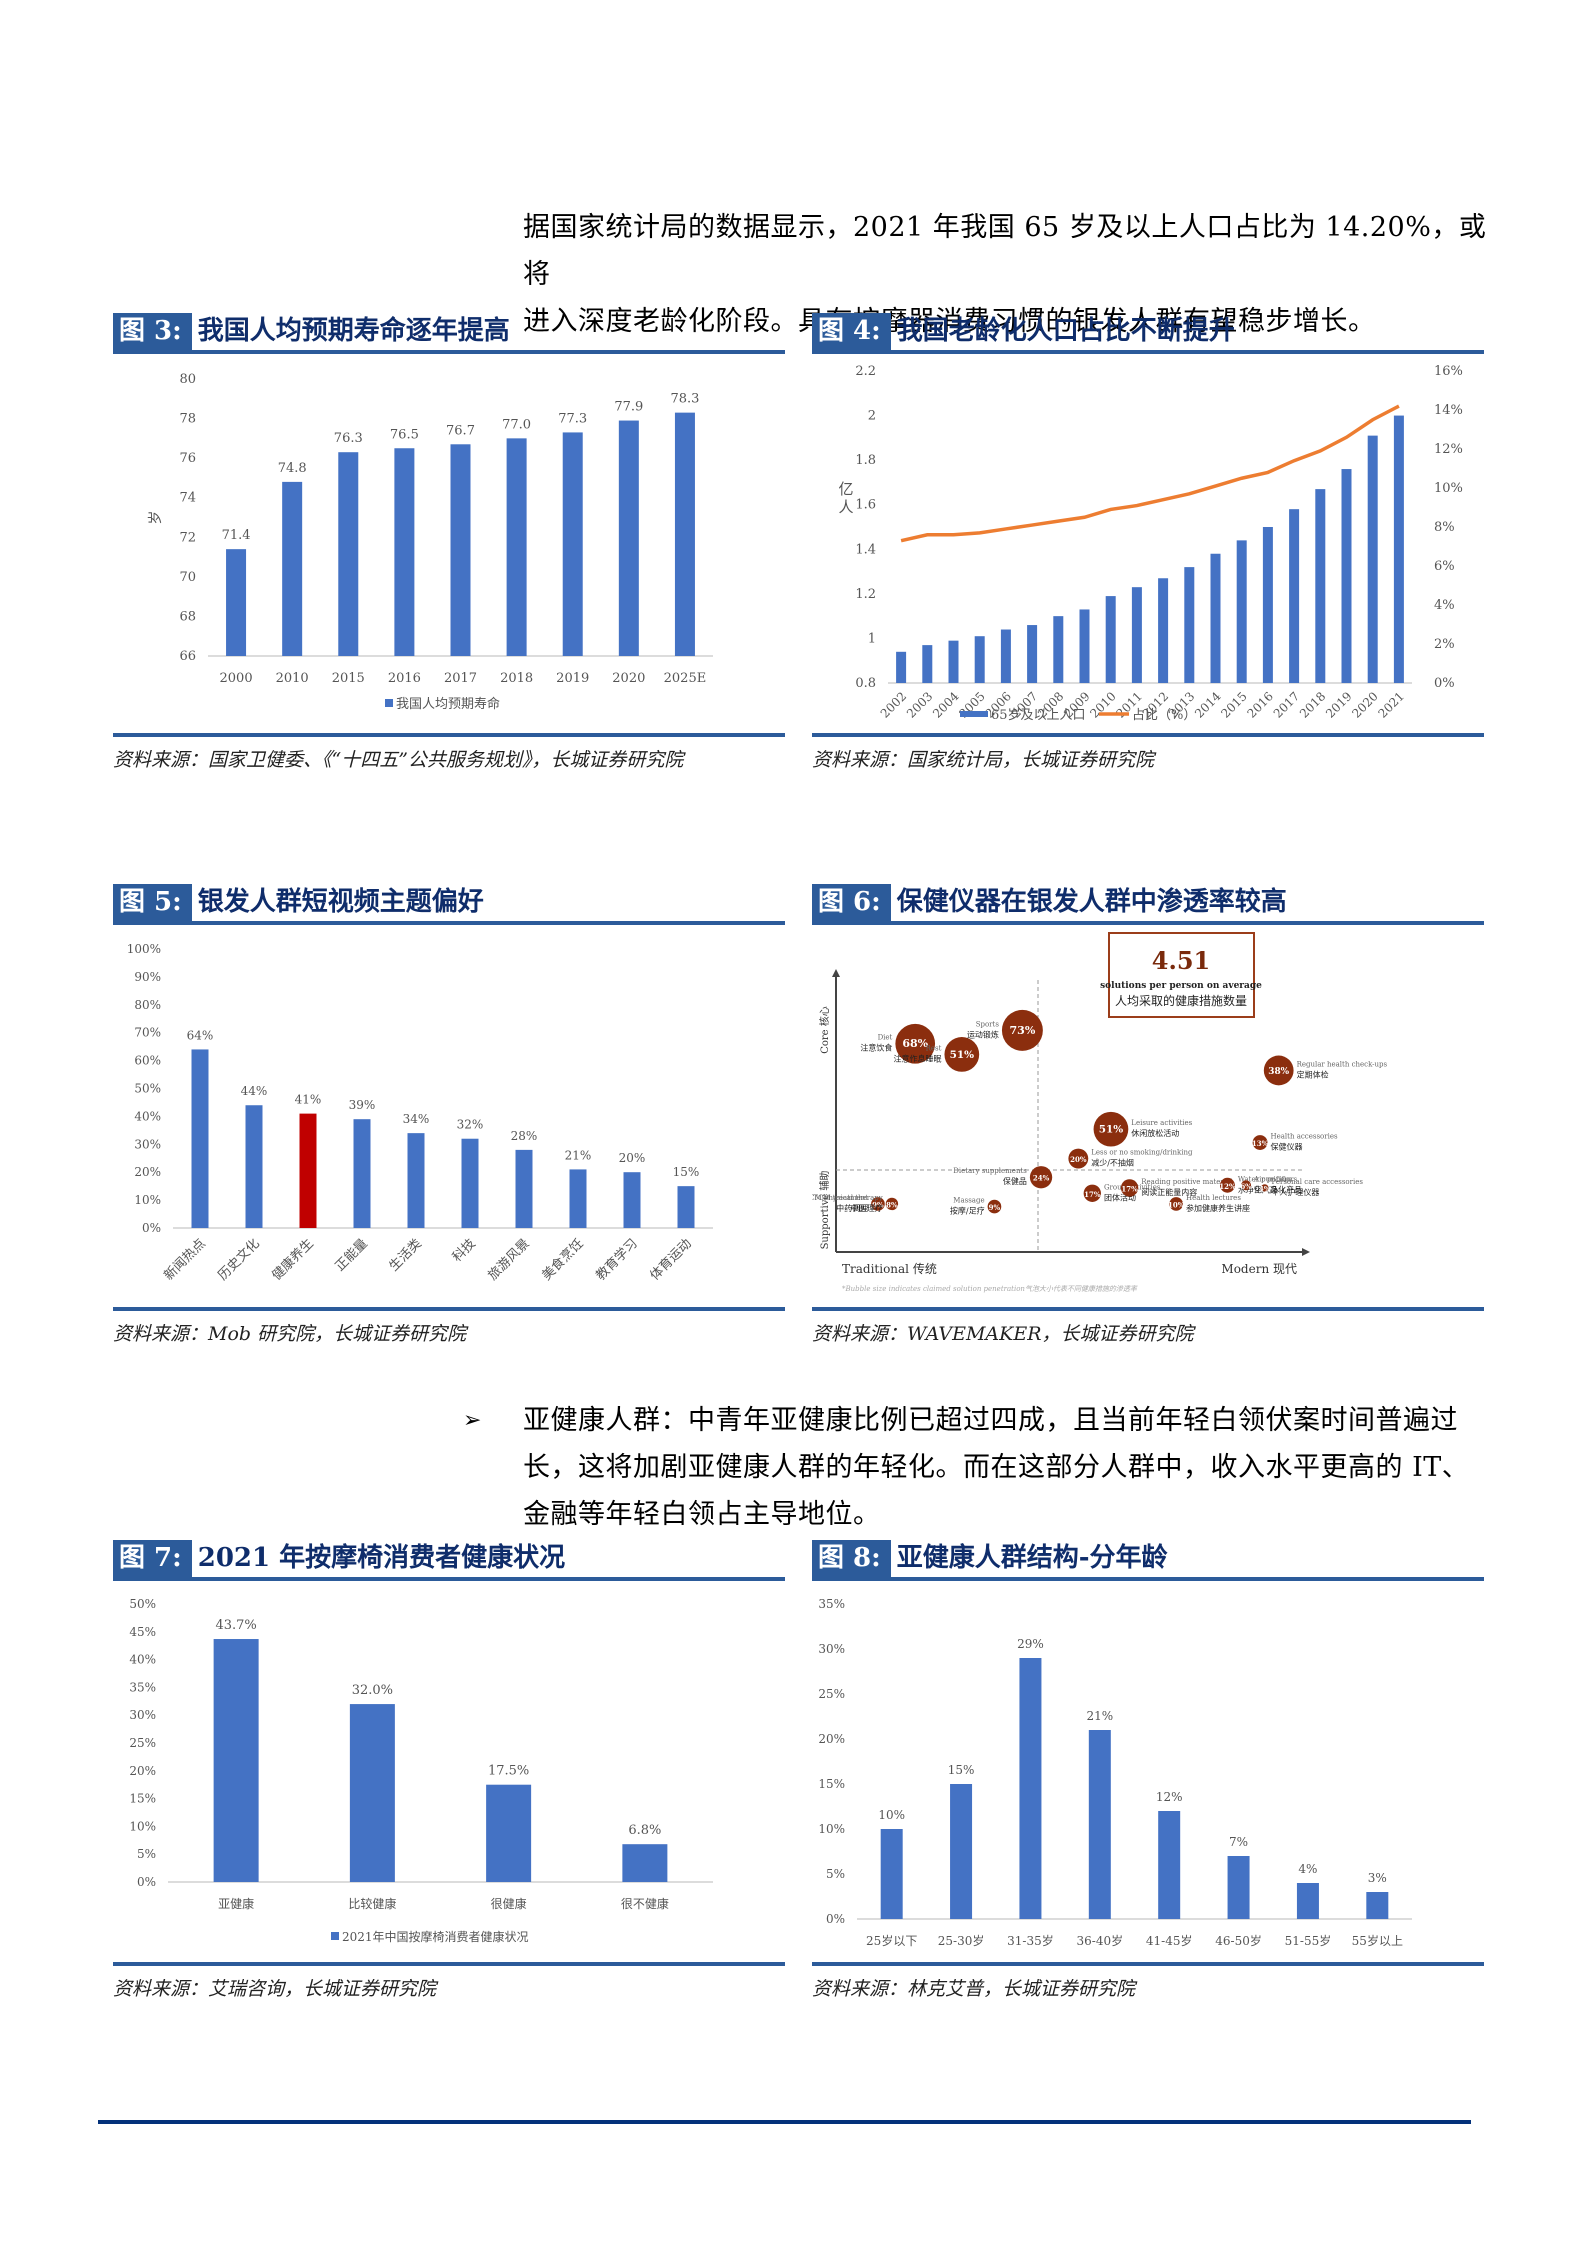 This screenshot has width=1587, height=2245. I want to click on x-tick-label: 新闻热点, so click(185, 1260).